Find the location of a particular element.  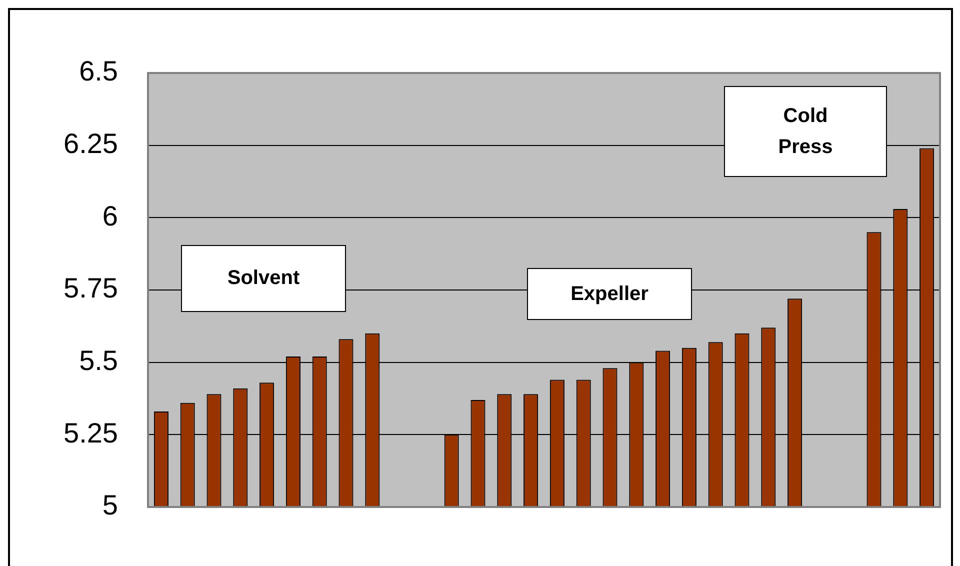

text-box: Expeller is located at coordinates (609, 294).